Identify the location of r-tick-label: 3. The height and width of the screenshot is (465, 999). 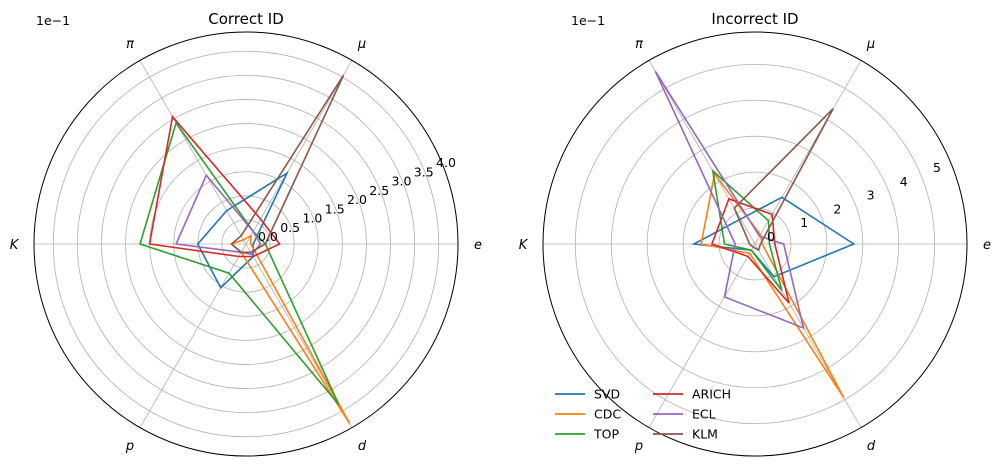
(871, 195).